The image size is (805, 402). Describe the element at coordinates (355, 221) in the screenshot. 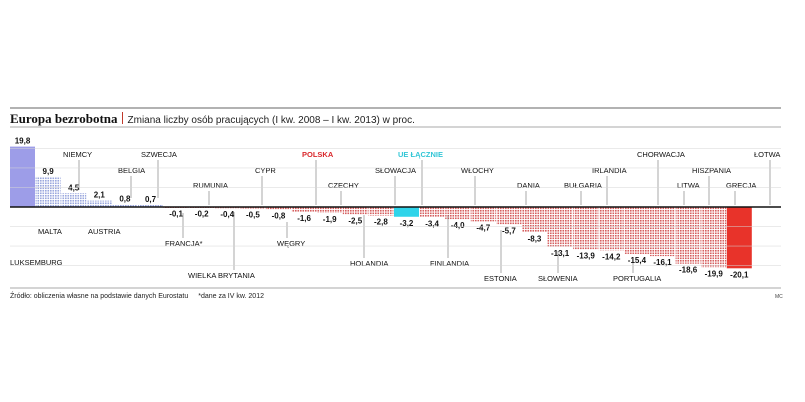

I see `value-label-holandia: -2,5` at that location.